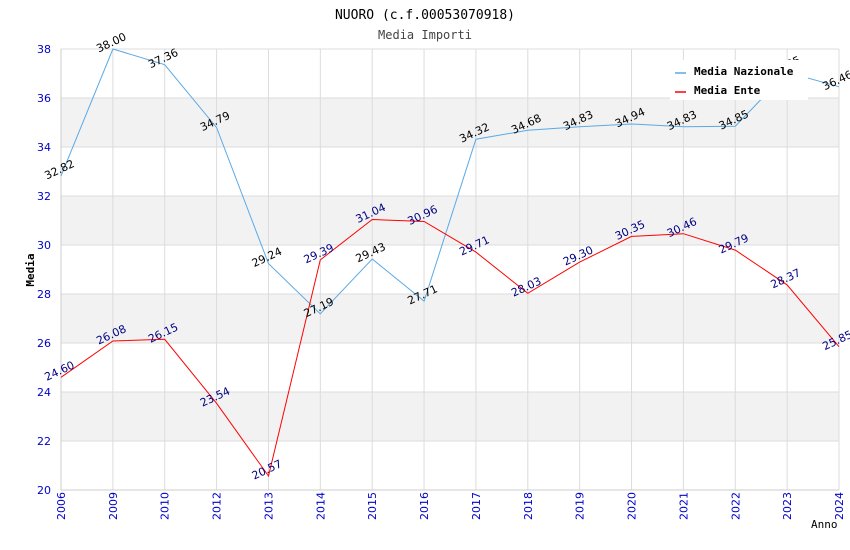 This screenshot has height=550, width=850. I want to click on x-tick-label: 2020, so click(632, 506).